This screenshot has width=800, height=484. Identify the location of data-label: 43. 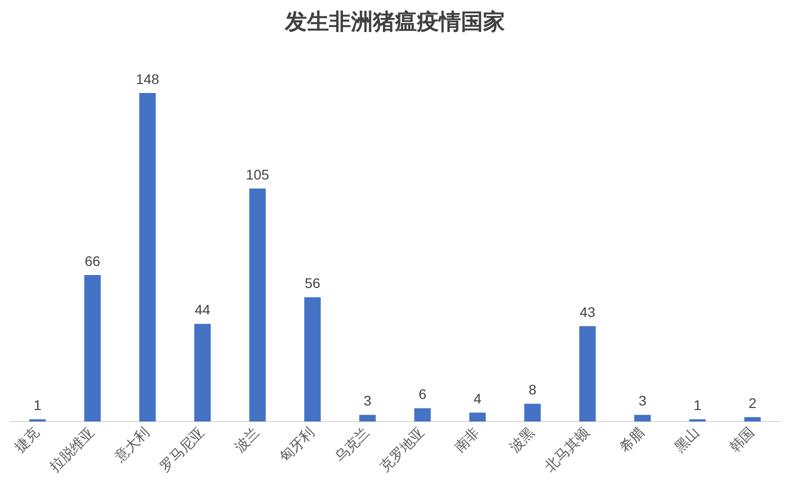
(588, 312).